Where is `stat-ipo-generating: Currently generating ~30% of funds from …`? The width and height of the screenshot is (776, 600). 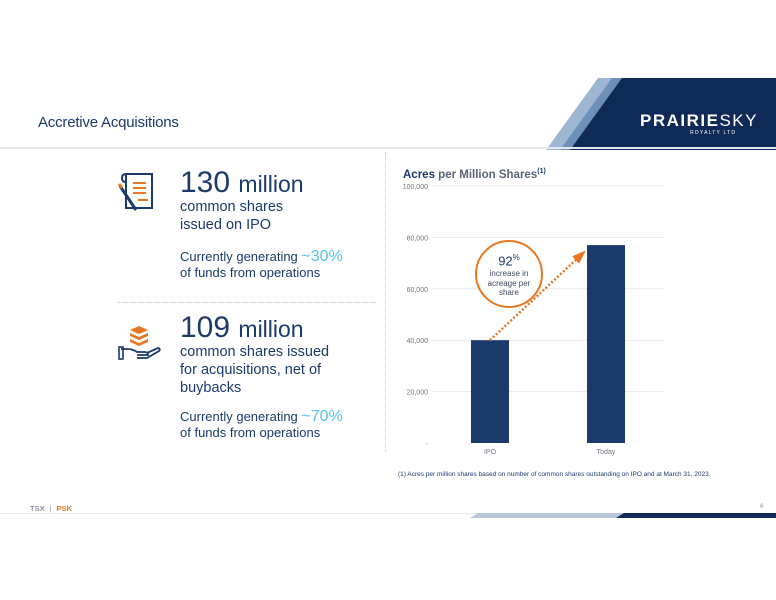
stat-ipo-generating: Currently generating ~30% of funds from … is located at coordinates (261, 264).